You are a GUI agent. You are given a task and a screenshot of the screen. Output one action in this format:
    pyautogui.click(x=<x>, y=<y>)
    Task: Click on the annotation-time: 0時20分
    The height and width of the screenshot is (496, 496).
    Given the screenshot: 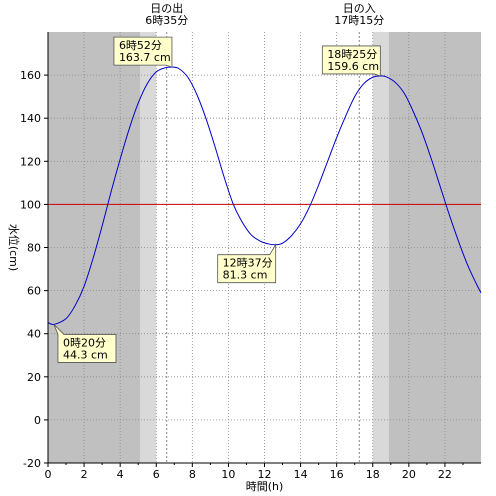 What is the action you would take?
    pyautogui.click(x=84, y=342)
    